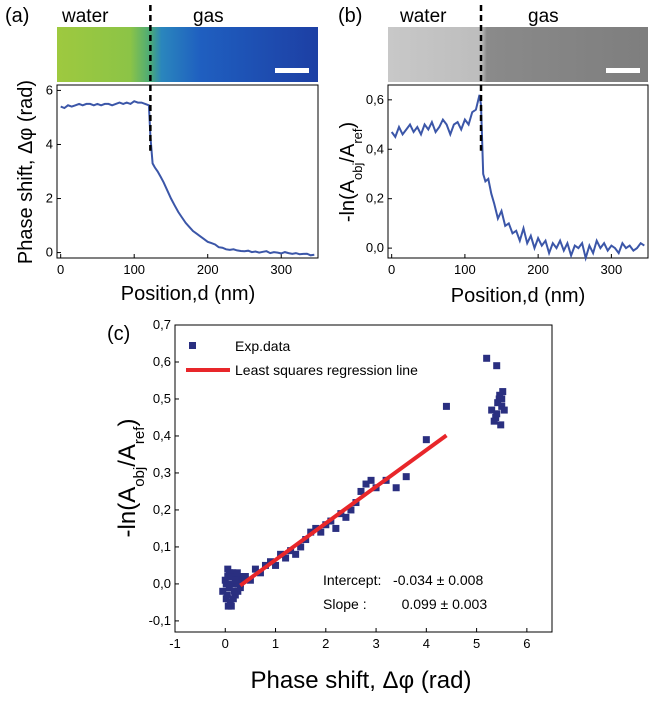  Describe the element at coordinates (275, 643) in the screenshot. I see `c-x-tick-label: 1` at that location.